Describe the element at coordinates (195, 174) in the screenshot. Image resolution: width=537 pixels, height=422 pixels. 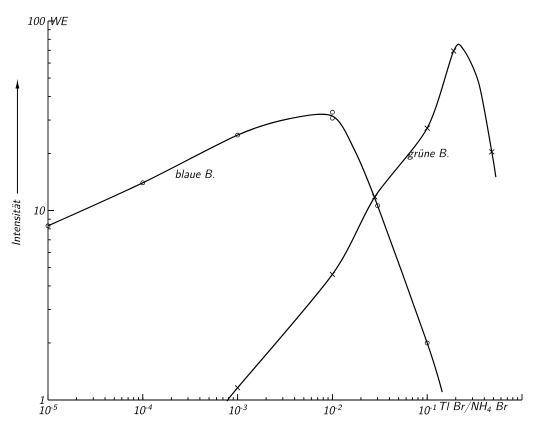
I see `series-label: blaue B.` at that location.